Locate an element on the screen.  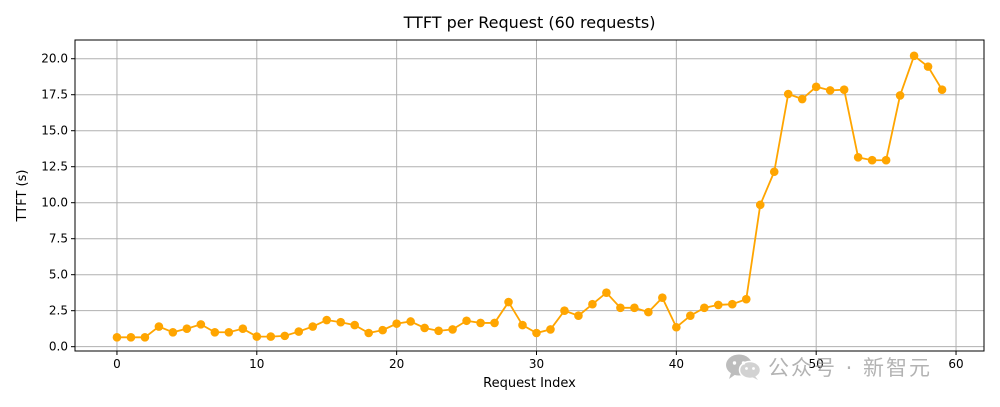
y-tick-label: 7.5 is located at coordinates (58, 239).